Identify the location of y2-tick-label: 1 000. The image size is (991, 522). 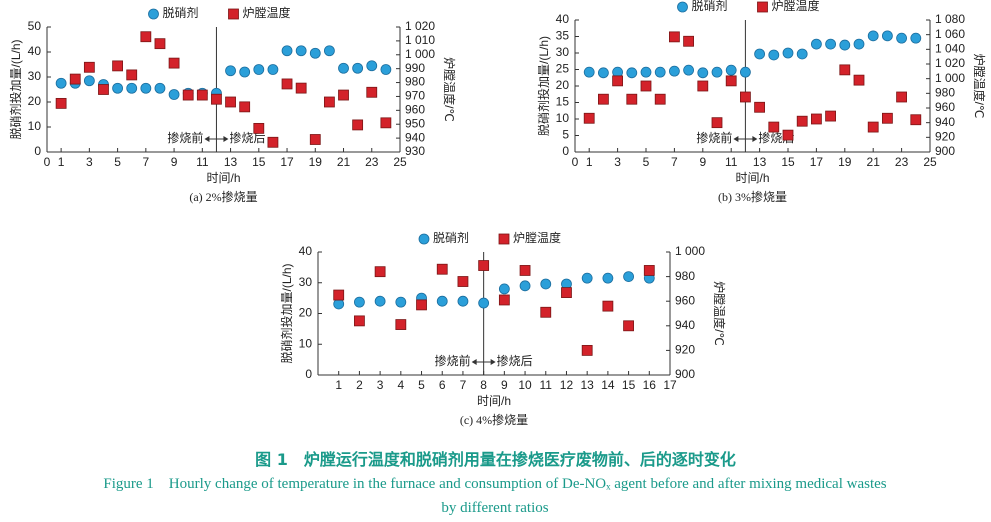
(690, 251).